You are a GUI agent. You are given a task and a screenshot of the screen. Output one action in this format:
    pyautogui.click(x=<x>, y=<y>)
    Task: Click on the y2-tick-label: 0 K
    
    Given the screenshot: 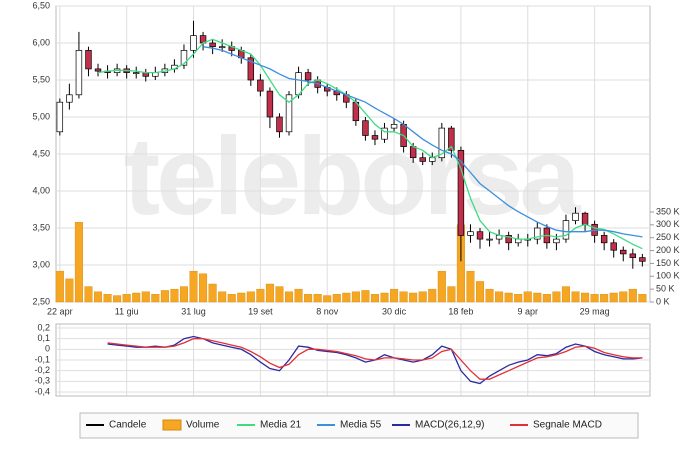 What is the action you would take?
    pyautogui.click(x=663, y=301)
    